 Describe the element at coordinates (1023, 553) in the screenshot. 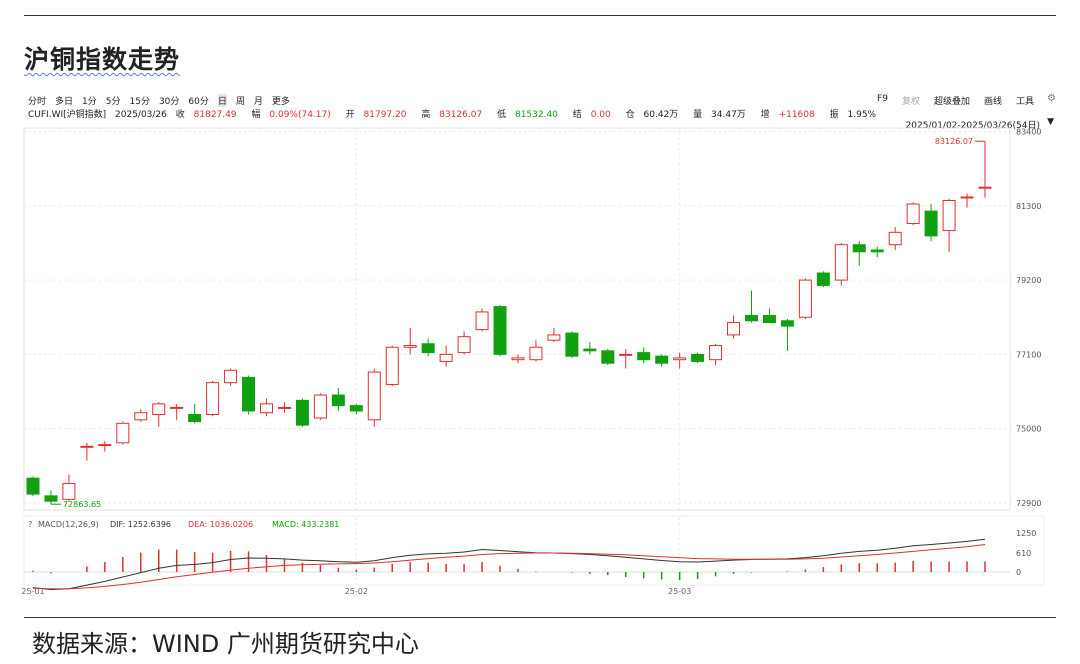

I see `macd-tick-label: 610` at that location.